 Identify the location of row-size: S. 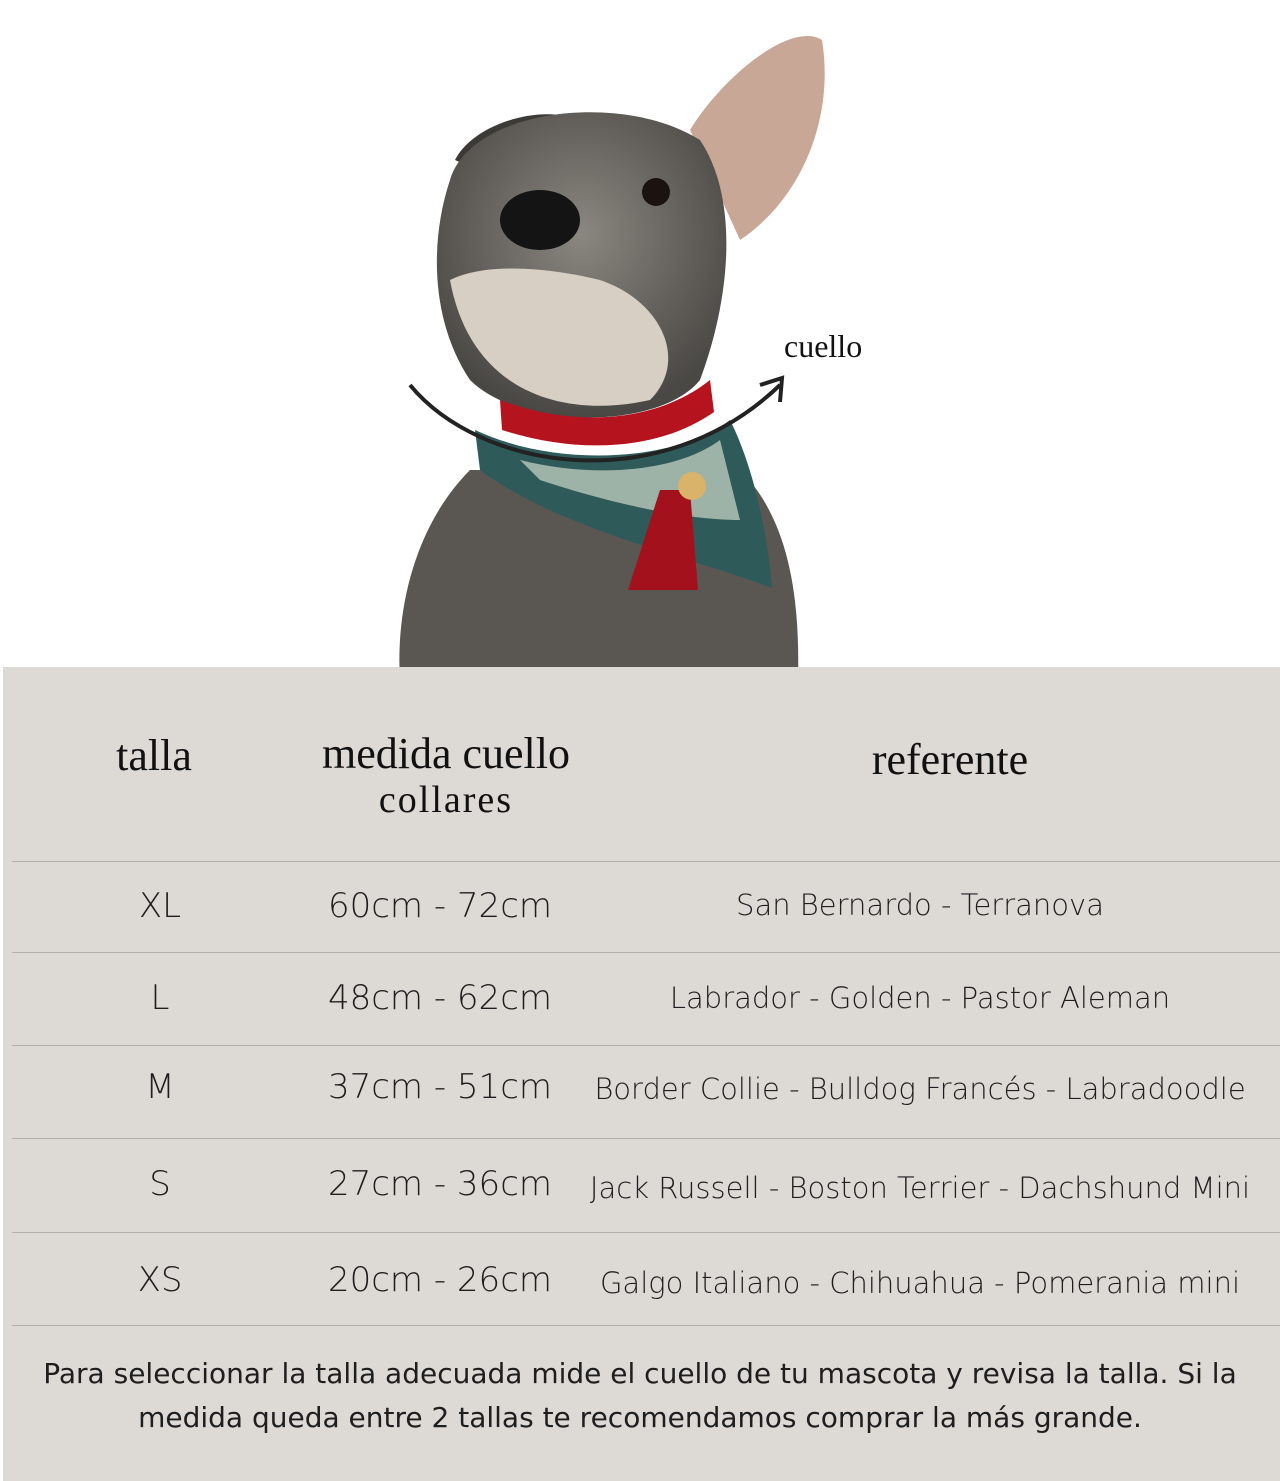
(160, 1184).